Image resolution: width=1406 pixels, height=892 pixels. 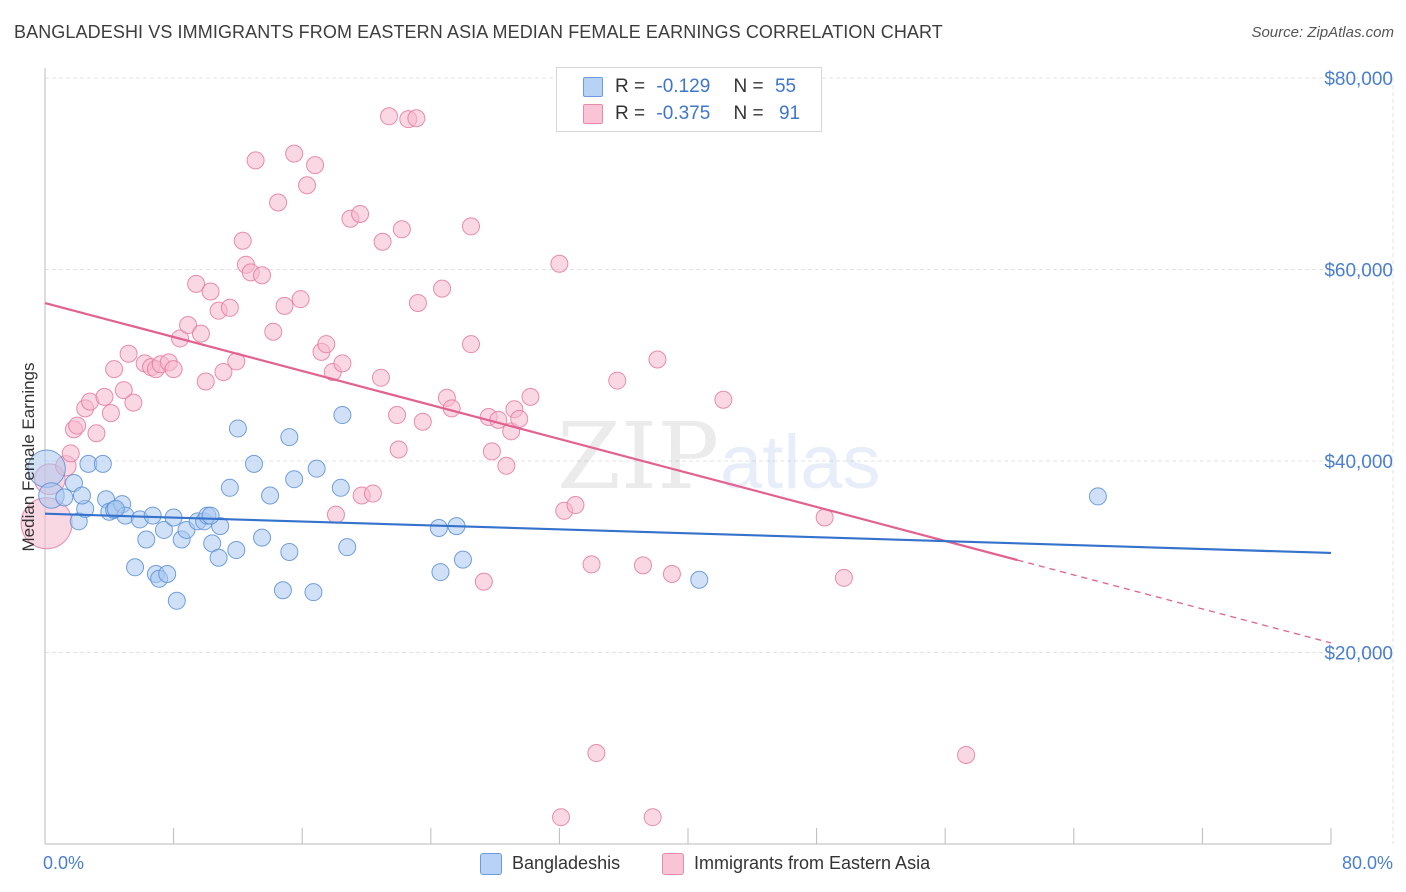 I want to click on legend-n-label: N =, so click(x=748, y=113).